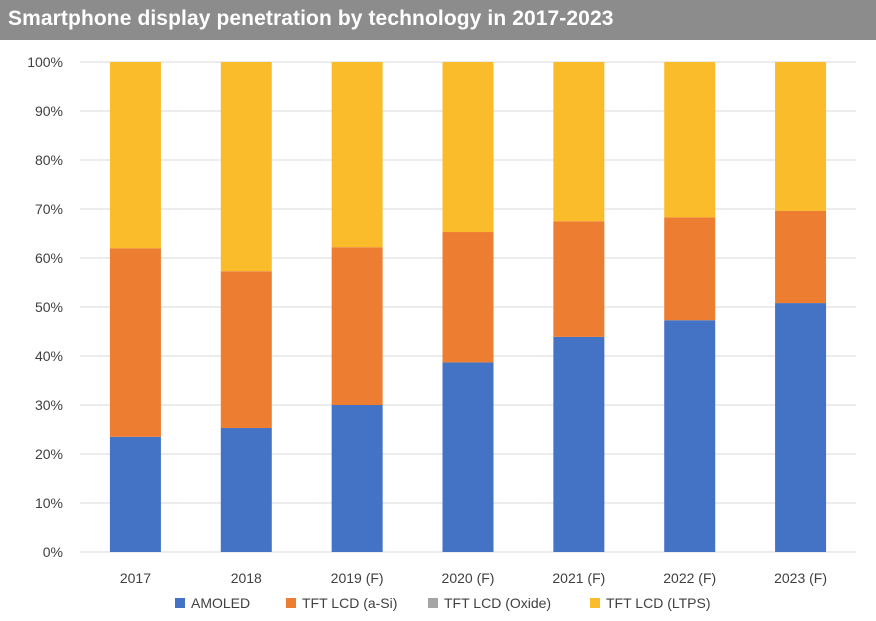  What do you see at coordinates (220, 603) in the screenshot?
I see `legend-label: AMOLED` at bounding box center [220, 603].